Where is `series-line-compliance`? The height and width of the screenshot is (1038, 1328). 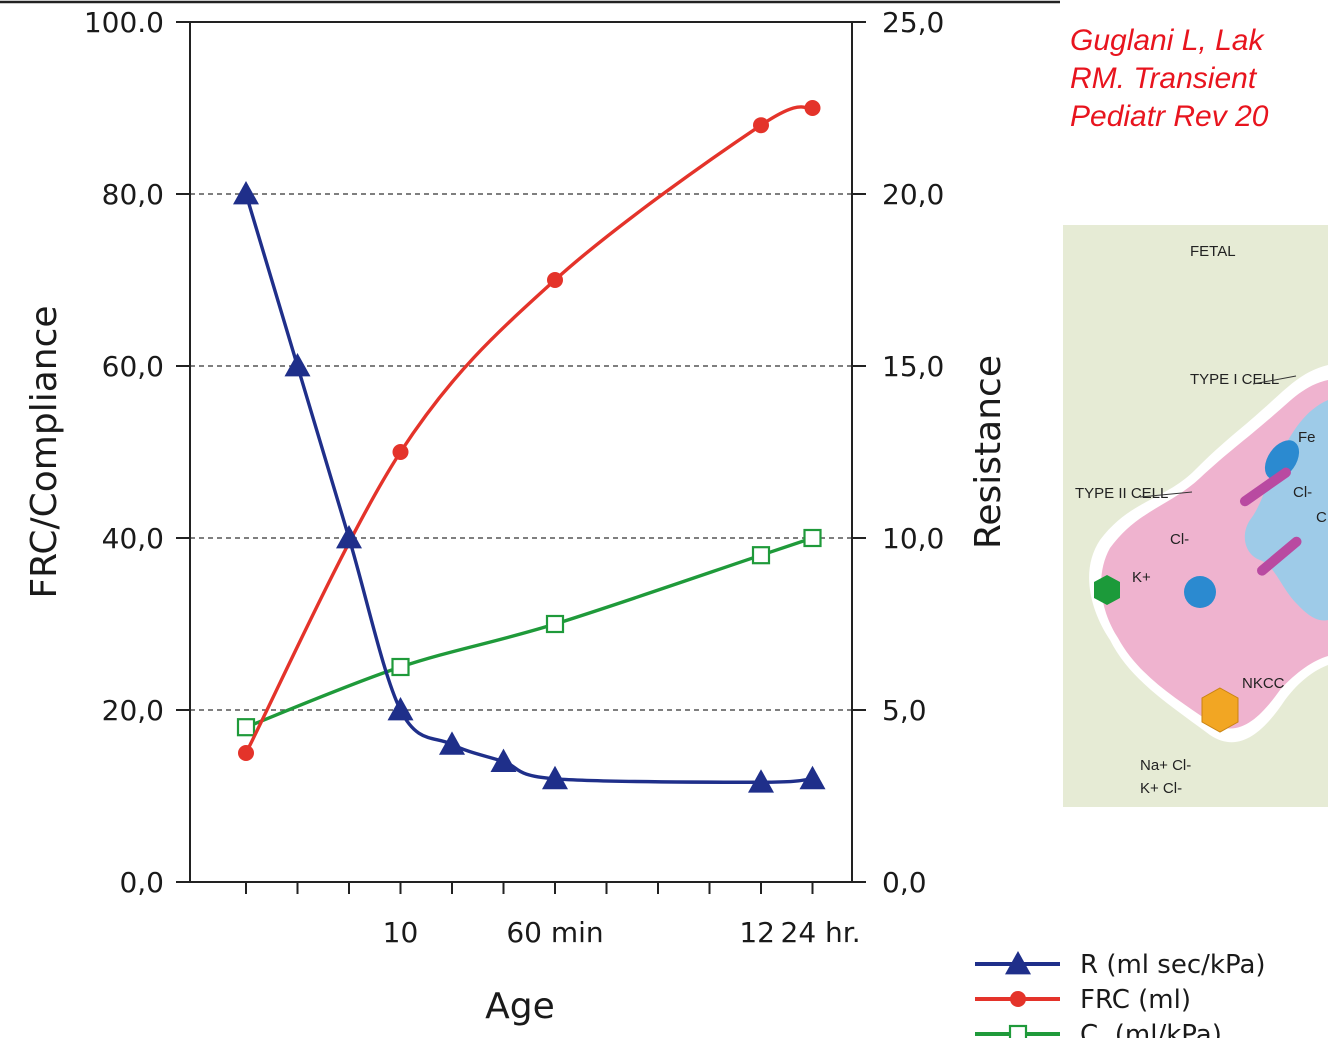
series-line-compliance is located at coordinates (529, 632).